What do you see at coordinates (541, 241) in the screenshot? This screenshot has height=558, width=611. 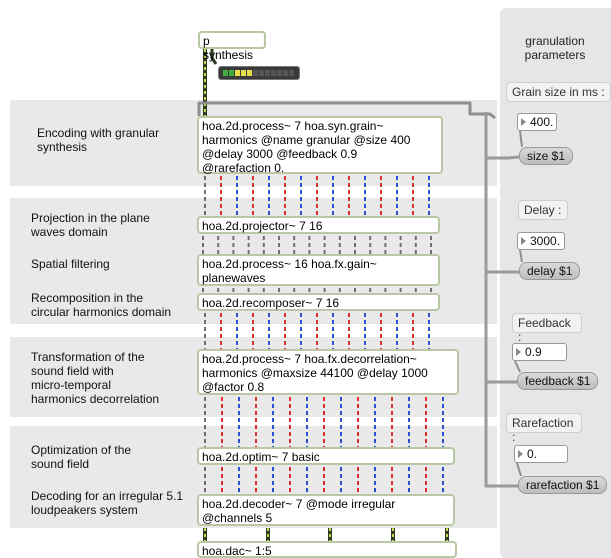 I see `delay-number: 3000.` at bounding box center [541, 241].